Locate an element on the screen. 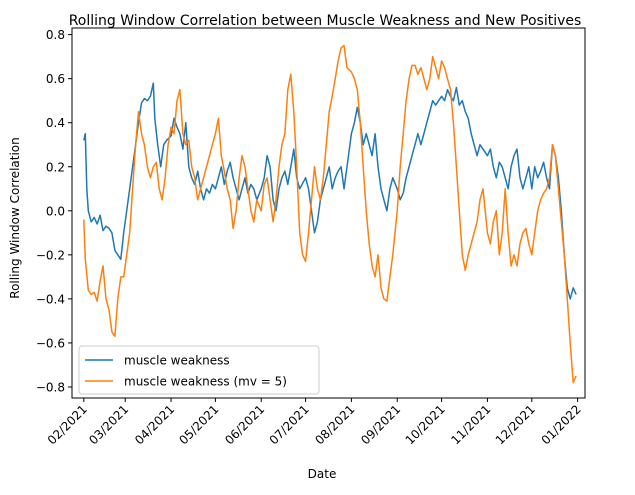  y-axis: 0.8 0.6 0.4 0.2 0.0 −0.2 −0.4 −0.6 −0.8 is located at coordinates (54, 211).